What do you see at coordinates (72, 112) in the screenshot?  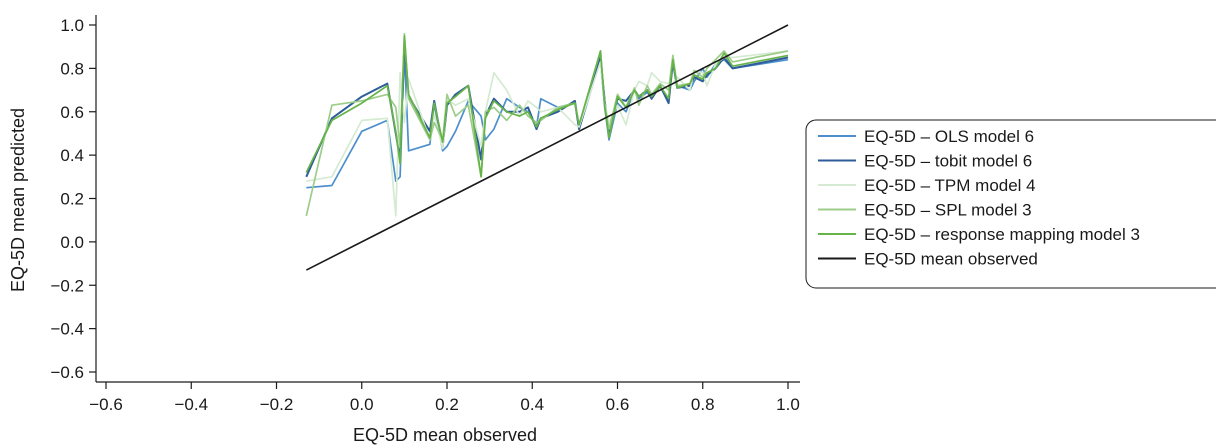 I see `y-tick-label: 0.6` at bounding box center [72, 112].